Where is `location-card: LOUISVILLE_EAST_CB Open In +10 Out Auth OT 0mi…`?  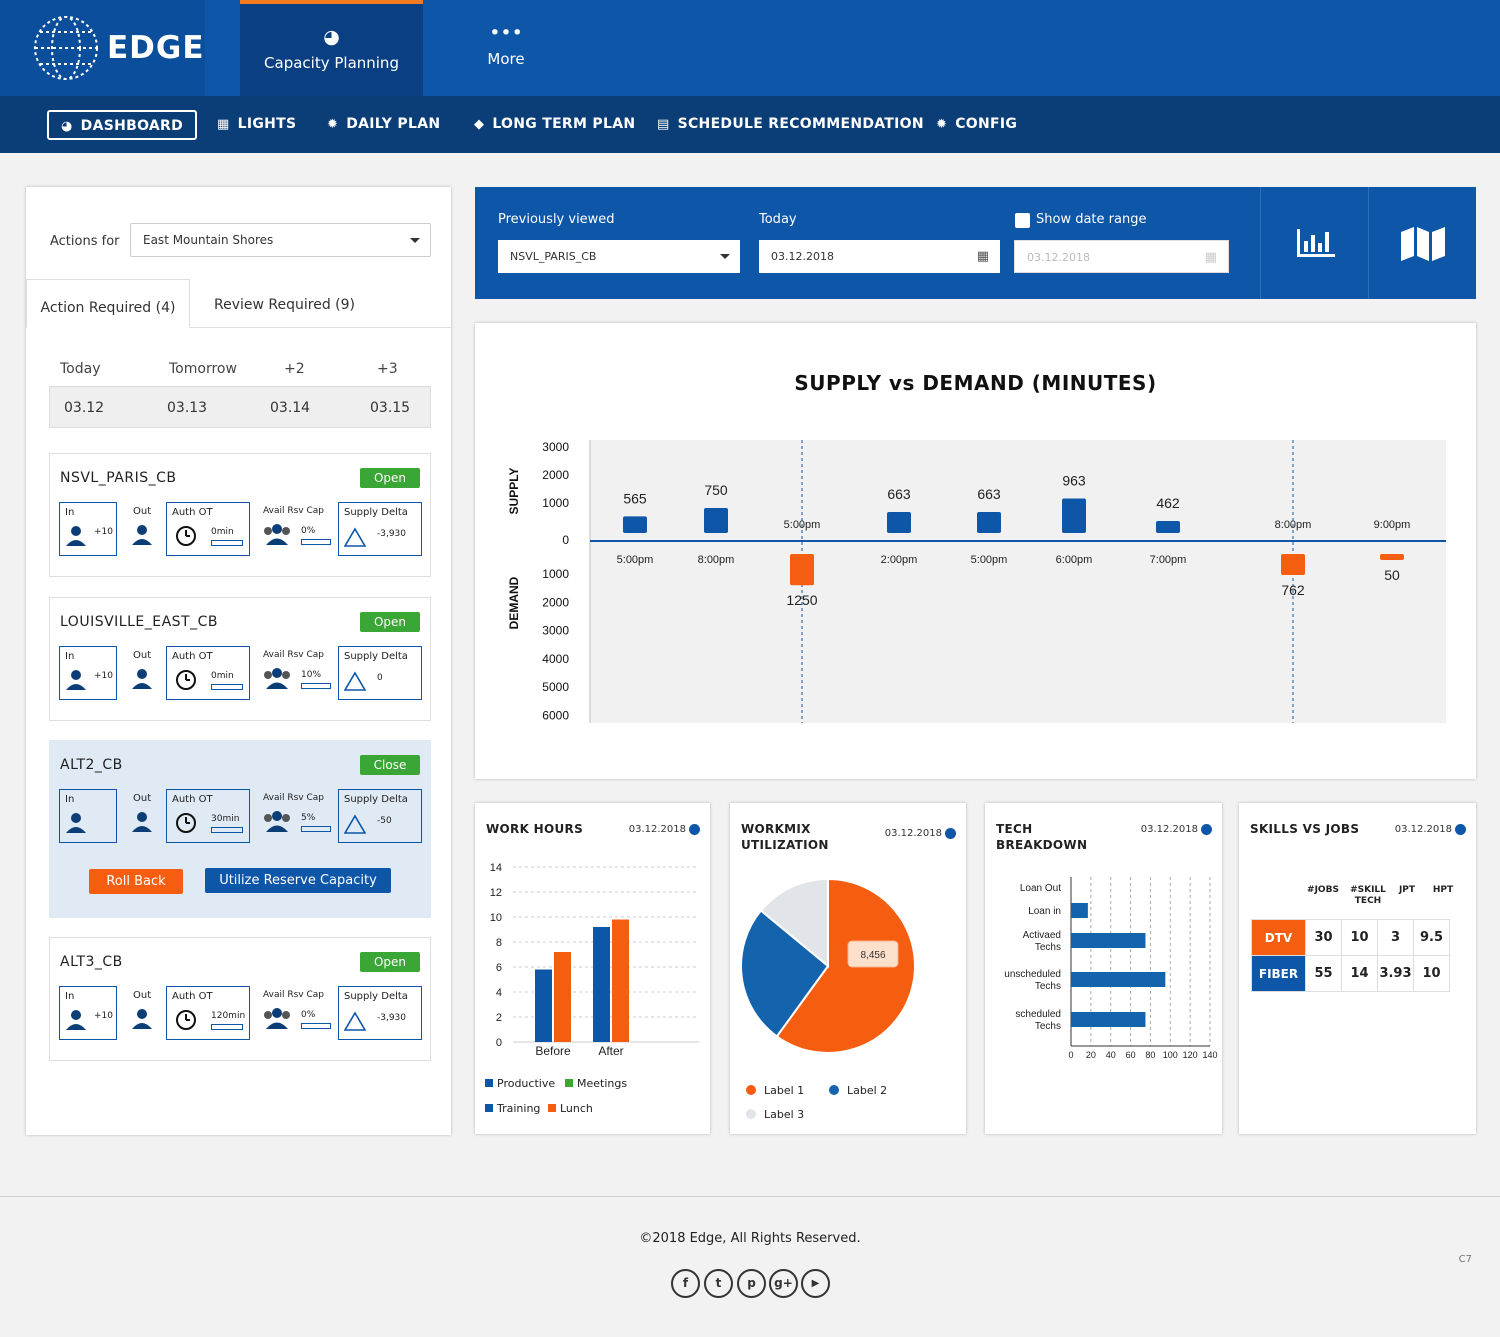
location-card: LOUISVILLE_EAST_CB Open In +10 Out Auth OT 0mi… is located at coordinates (240, 659).